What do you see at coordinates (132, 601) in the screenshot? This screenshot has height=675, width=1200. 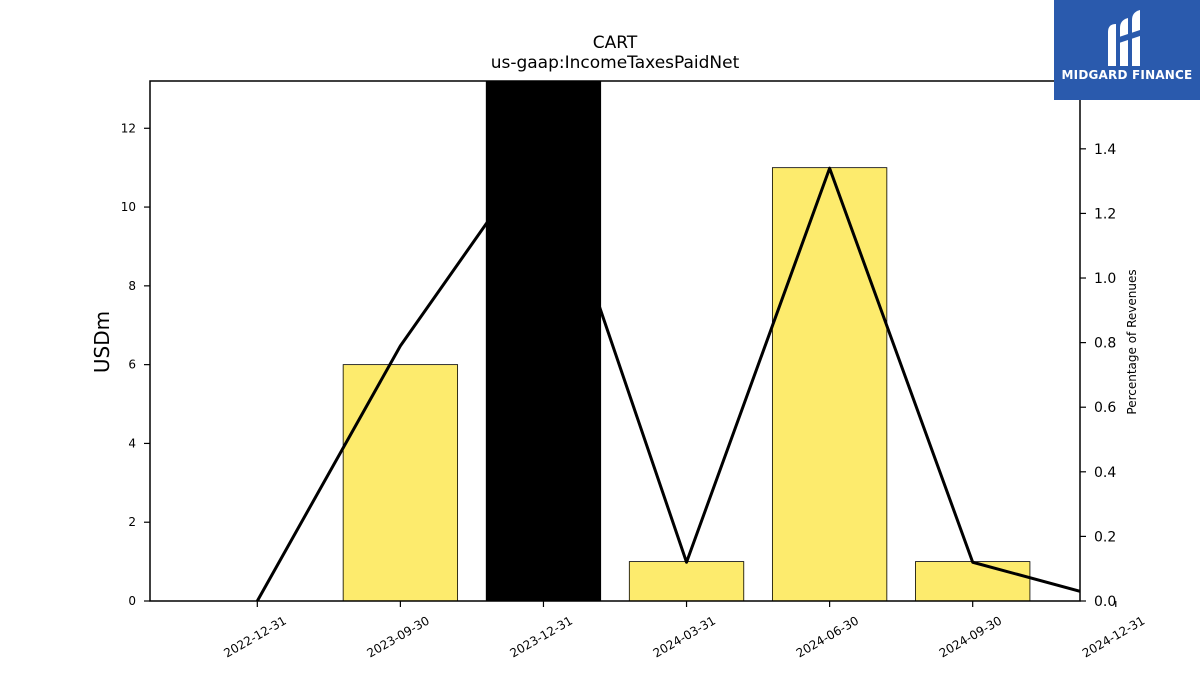 I see `y-tick-label: 0` at bounding box center [132, 601].